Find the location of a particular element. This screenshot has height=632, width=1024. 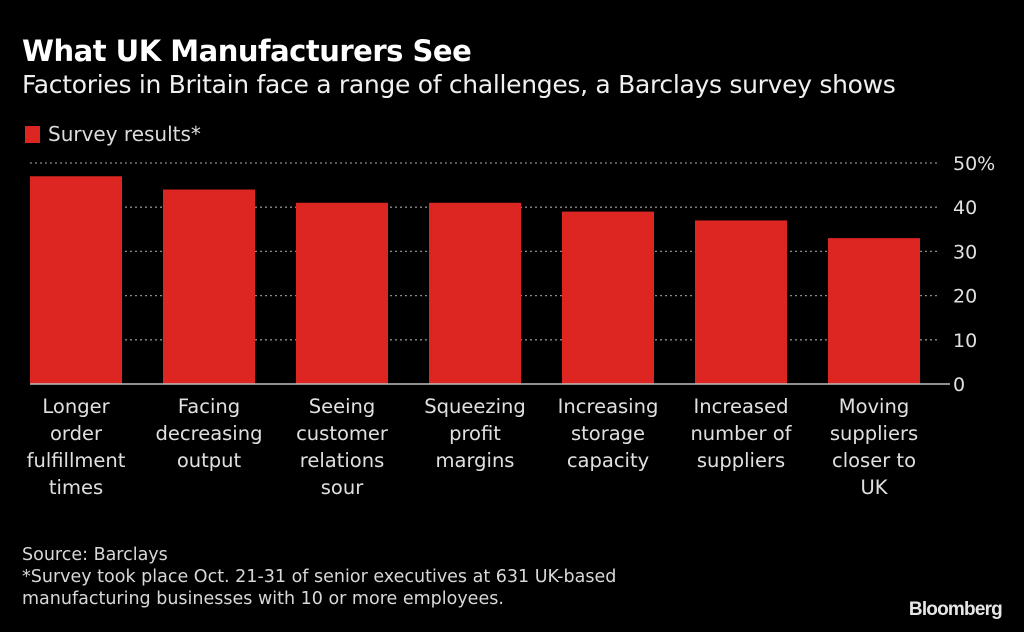

x-tick-label: Squeezing profit margins is located at coordinates (475, 433).